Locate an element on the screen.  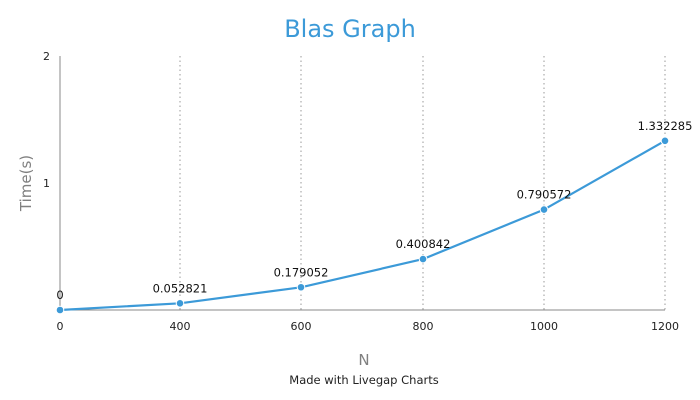
chart-title: Blas Graph is located at coordinates (350, 29).